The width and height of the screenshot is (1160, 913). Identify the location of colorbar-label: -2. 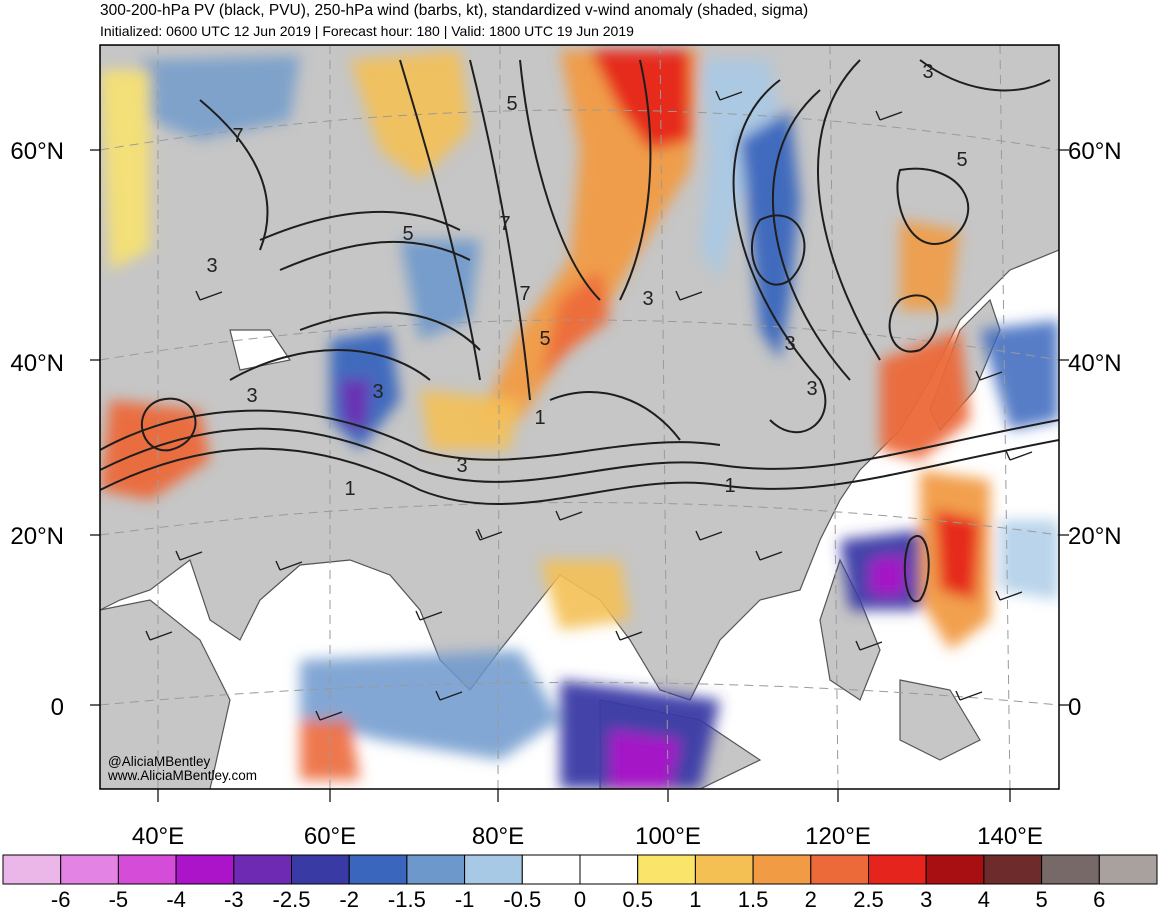
(349, 899).